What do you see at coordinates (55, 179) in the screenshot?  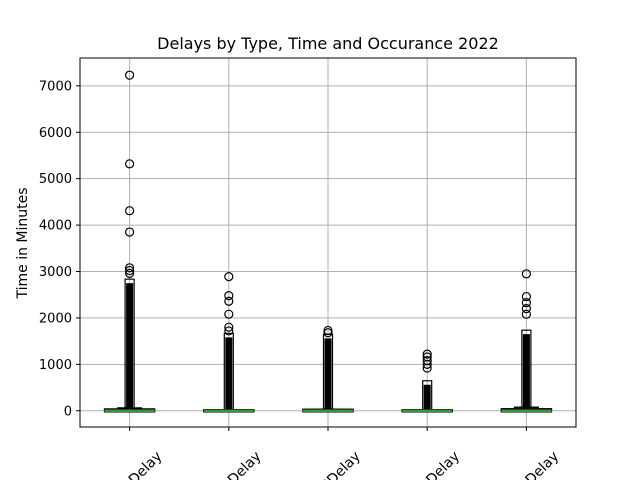 I see `y-tick-label: 5000` at bounding box center [55, 179].